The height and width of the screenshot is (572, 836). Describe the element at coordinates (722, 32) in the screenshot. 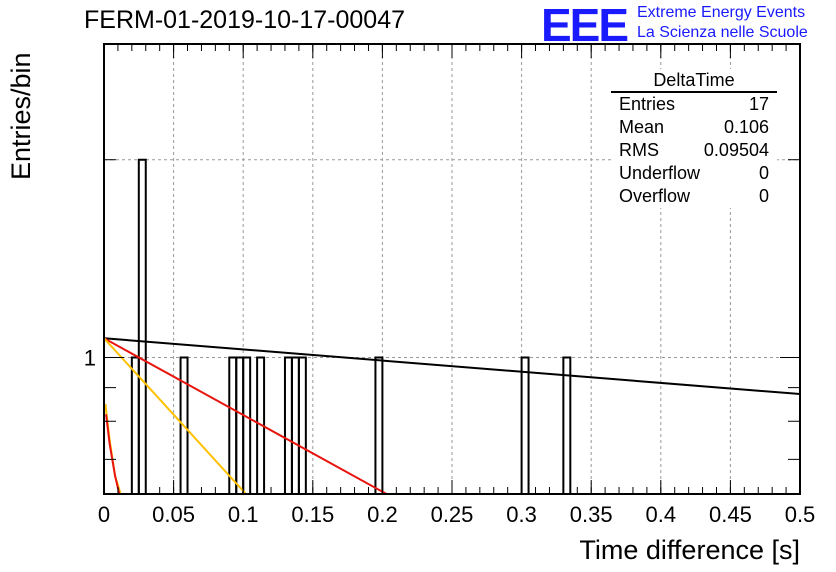

I see `logo-line-2: La Scienza nelle Scuole` at that location.